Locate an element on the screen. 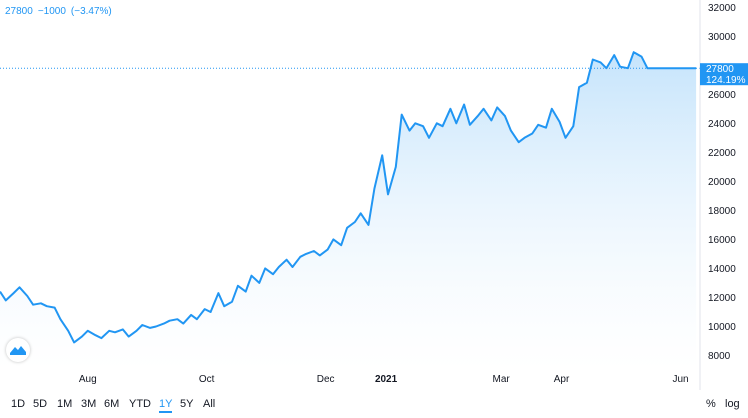 The width and height of the screenshot is (748, 418). y-tick-label: 20000 is located at coordinates (722, 182).